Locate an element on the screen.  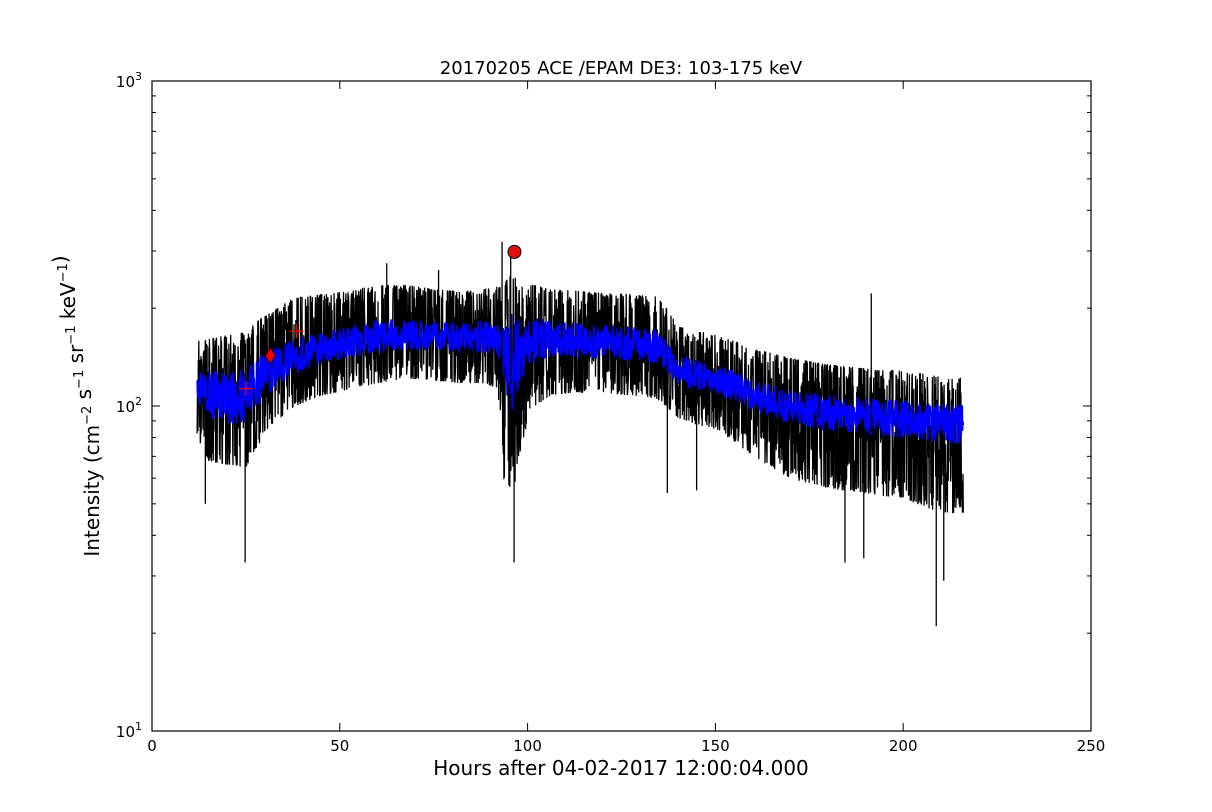
x-tick-label: 0 is located at coordinates (152, 746).